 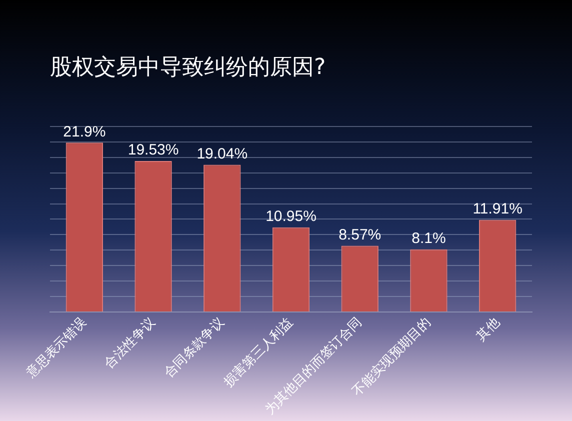 I want to click on data-label: 21.9%, so click(x=84, y=131).